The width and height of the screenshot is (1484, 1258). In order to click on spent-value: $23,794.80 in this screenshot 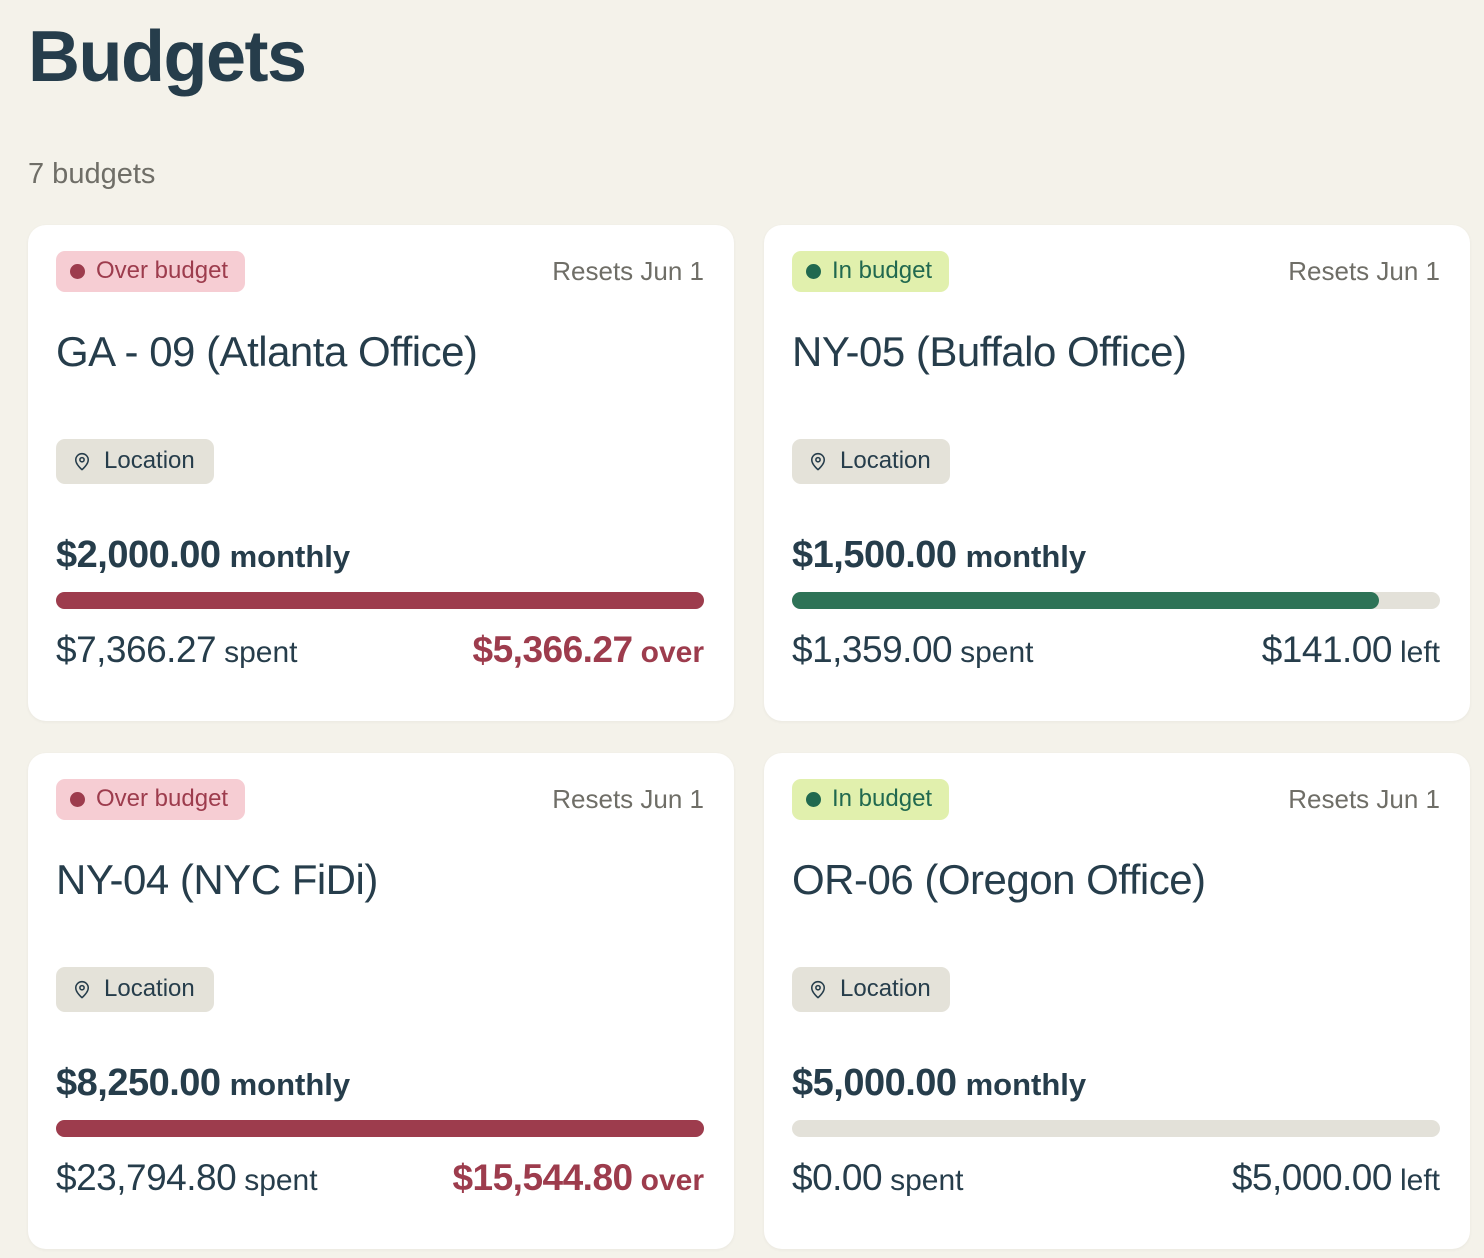, I will do `click(146, 1178)`.